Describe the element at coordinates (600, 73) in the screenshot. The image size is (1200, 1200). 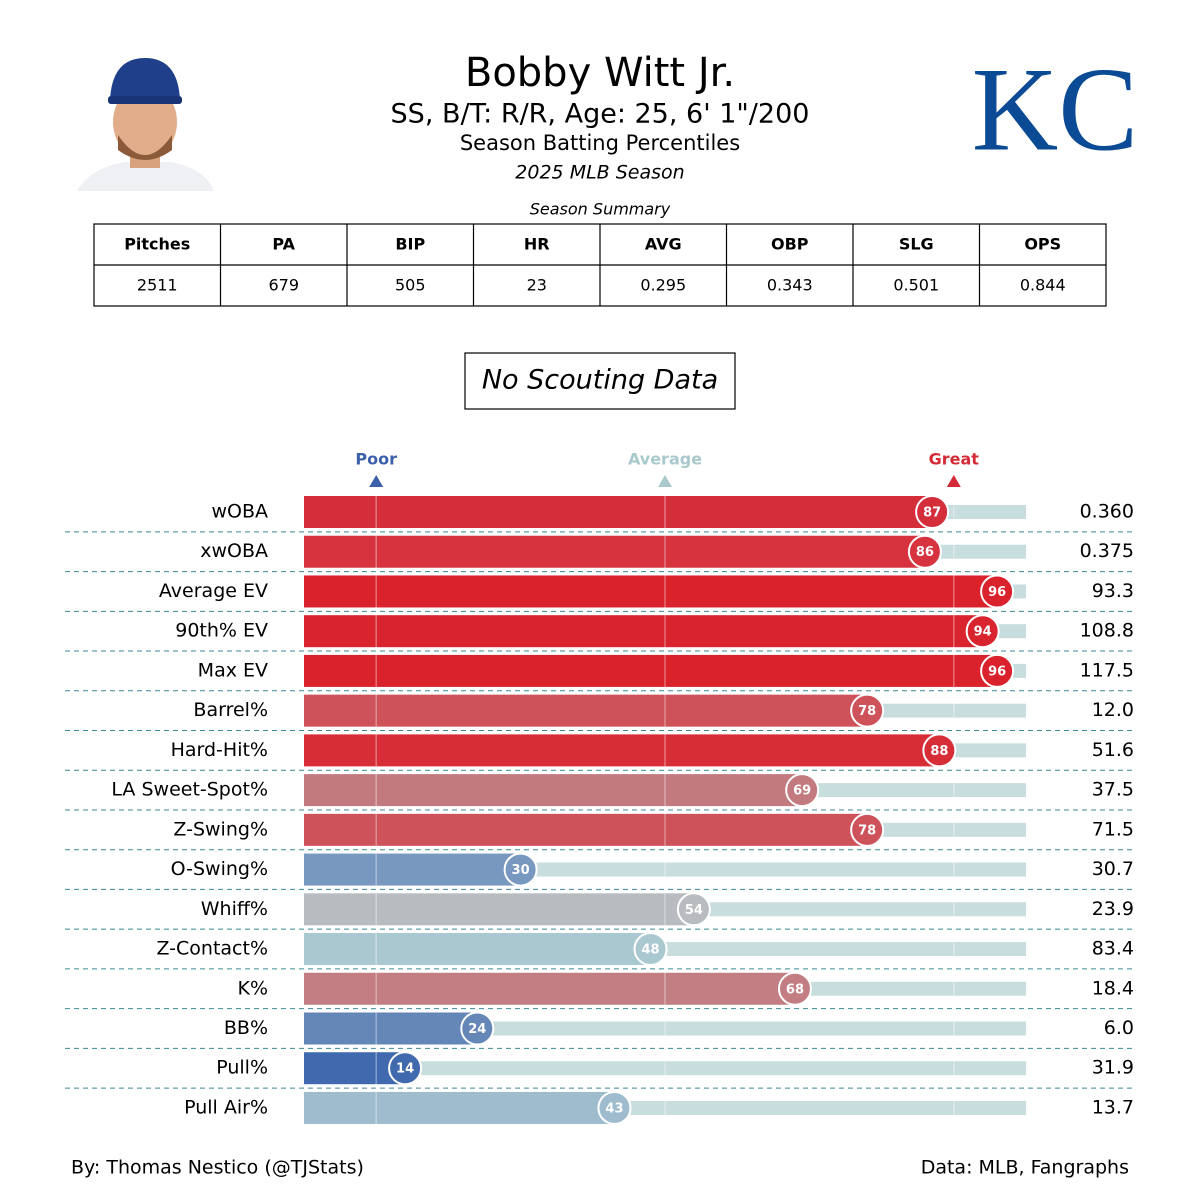
I see `title: Bobby Witt Jr.` at that location.